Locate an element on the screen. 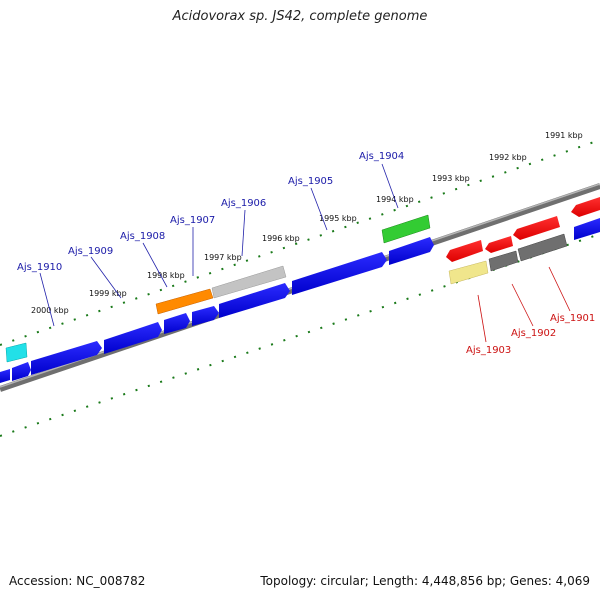 The height and width of the screenshot is (600, 600). gene-cyan is located at coordinates (16, 352).